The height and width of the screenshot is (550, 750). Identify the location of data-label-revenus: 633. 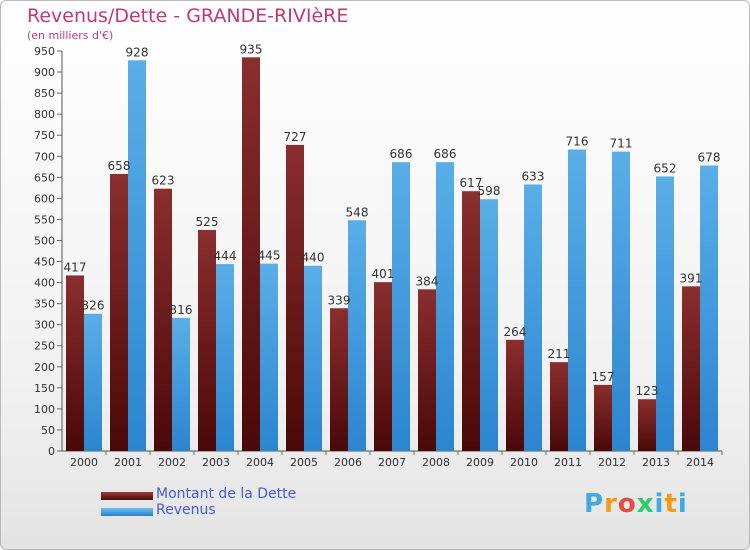
(533, 176).